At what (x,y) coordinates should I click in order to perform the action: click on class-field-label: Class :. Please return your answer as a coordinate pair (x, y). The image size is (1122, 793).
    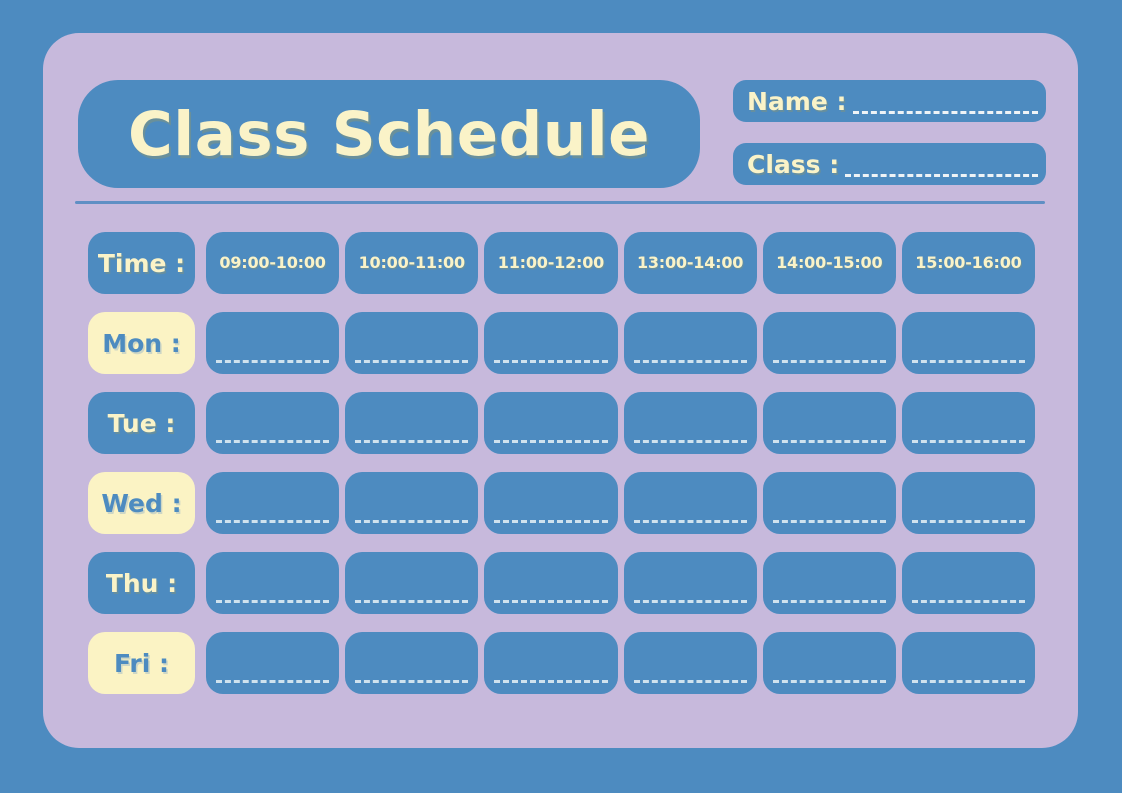
    Looking at the image, I should click on (793, 164).